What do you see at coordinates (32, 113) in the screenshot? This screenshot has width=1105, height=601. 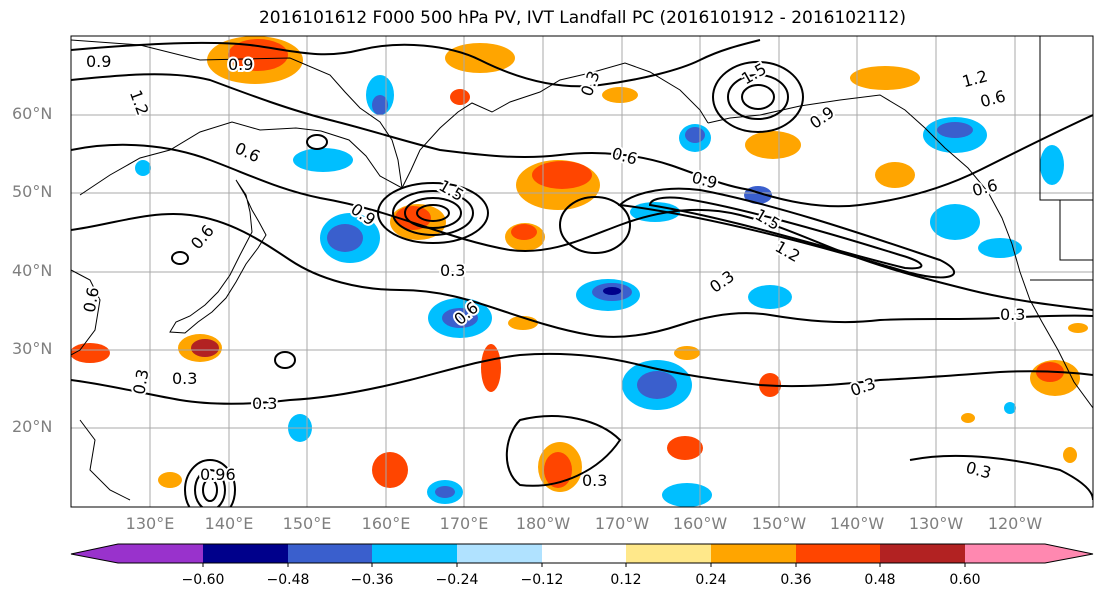 I see `latitude-label: 60°N` at bounding box center [32, 113].